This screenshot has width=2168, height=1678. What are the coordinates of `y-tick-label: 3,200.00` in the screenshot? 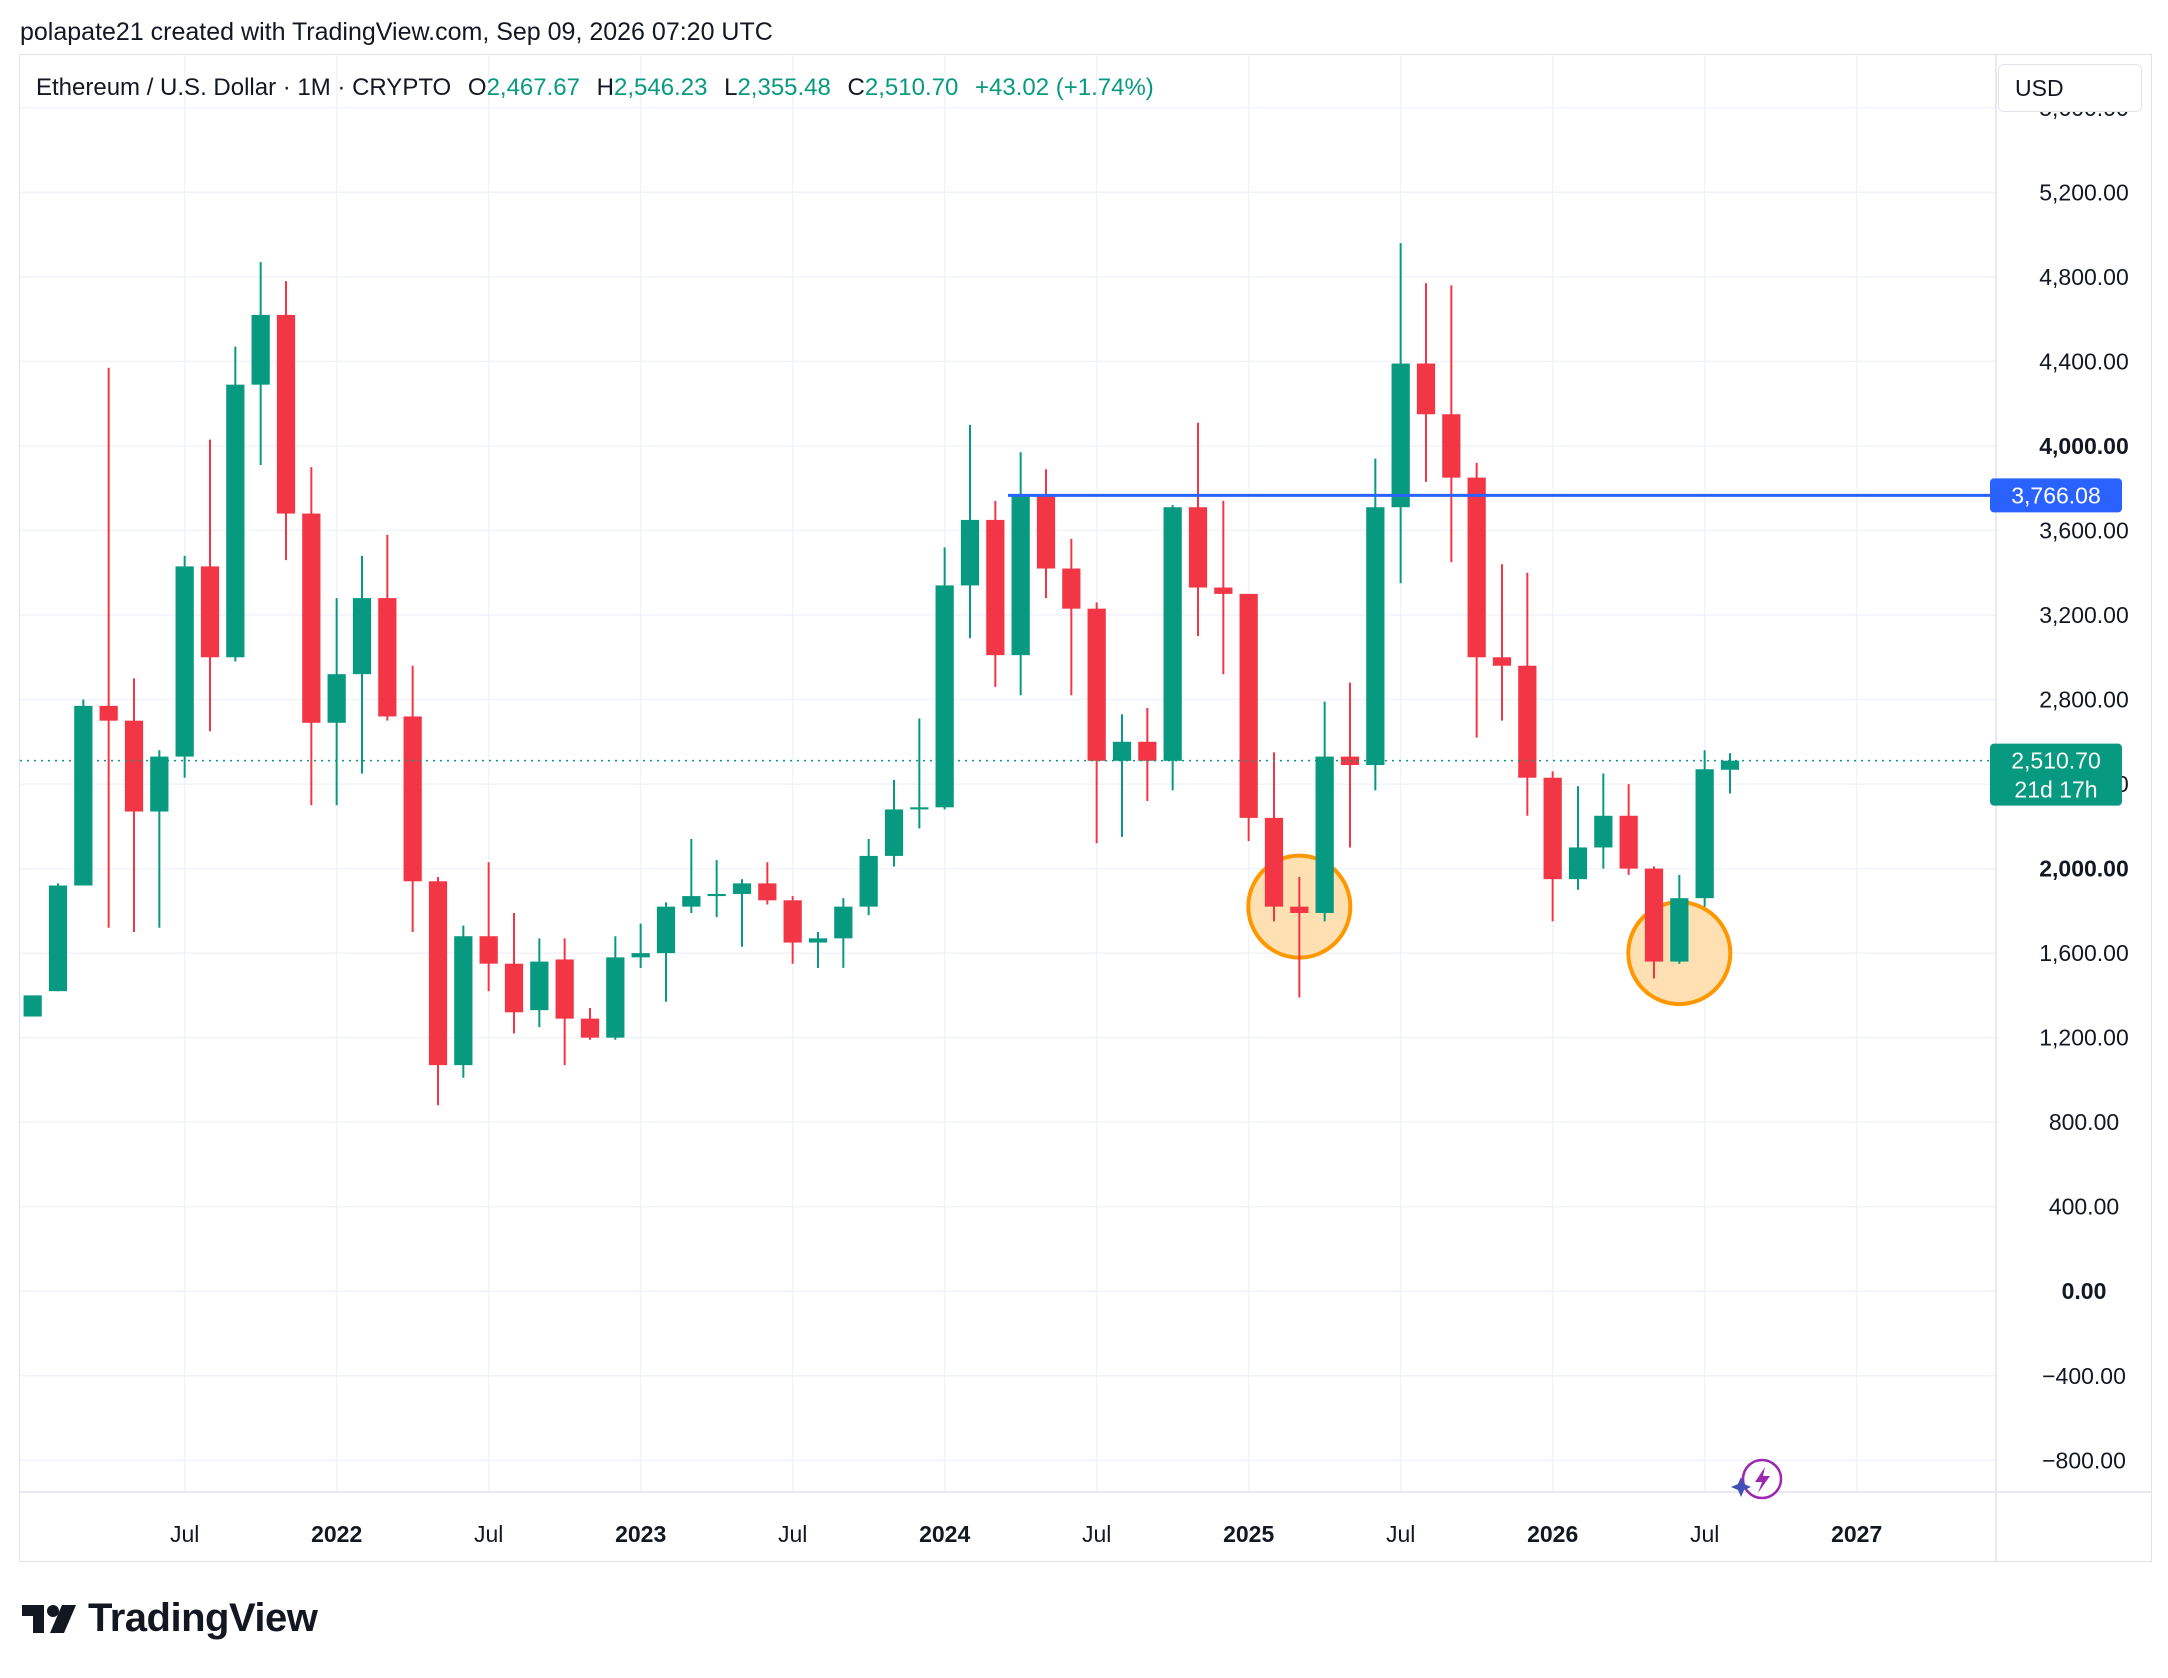 It's located at (2084, 615).